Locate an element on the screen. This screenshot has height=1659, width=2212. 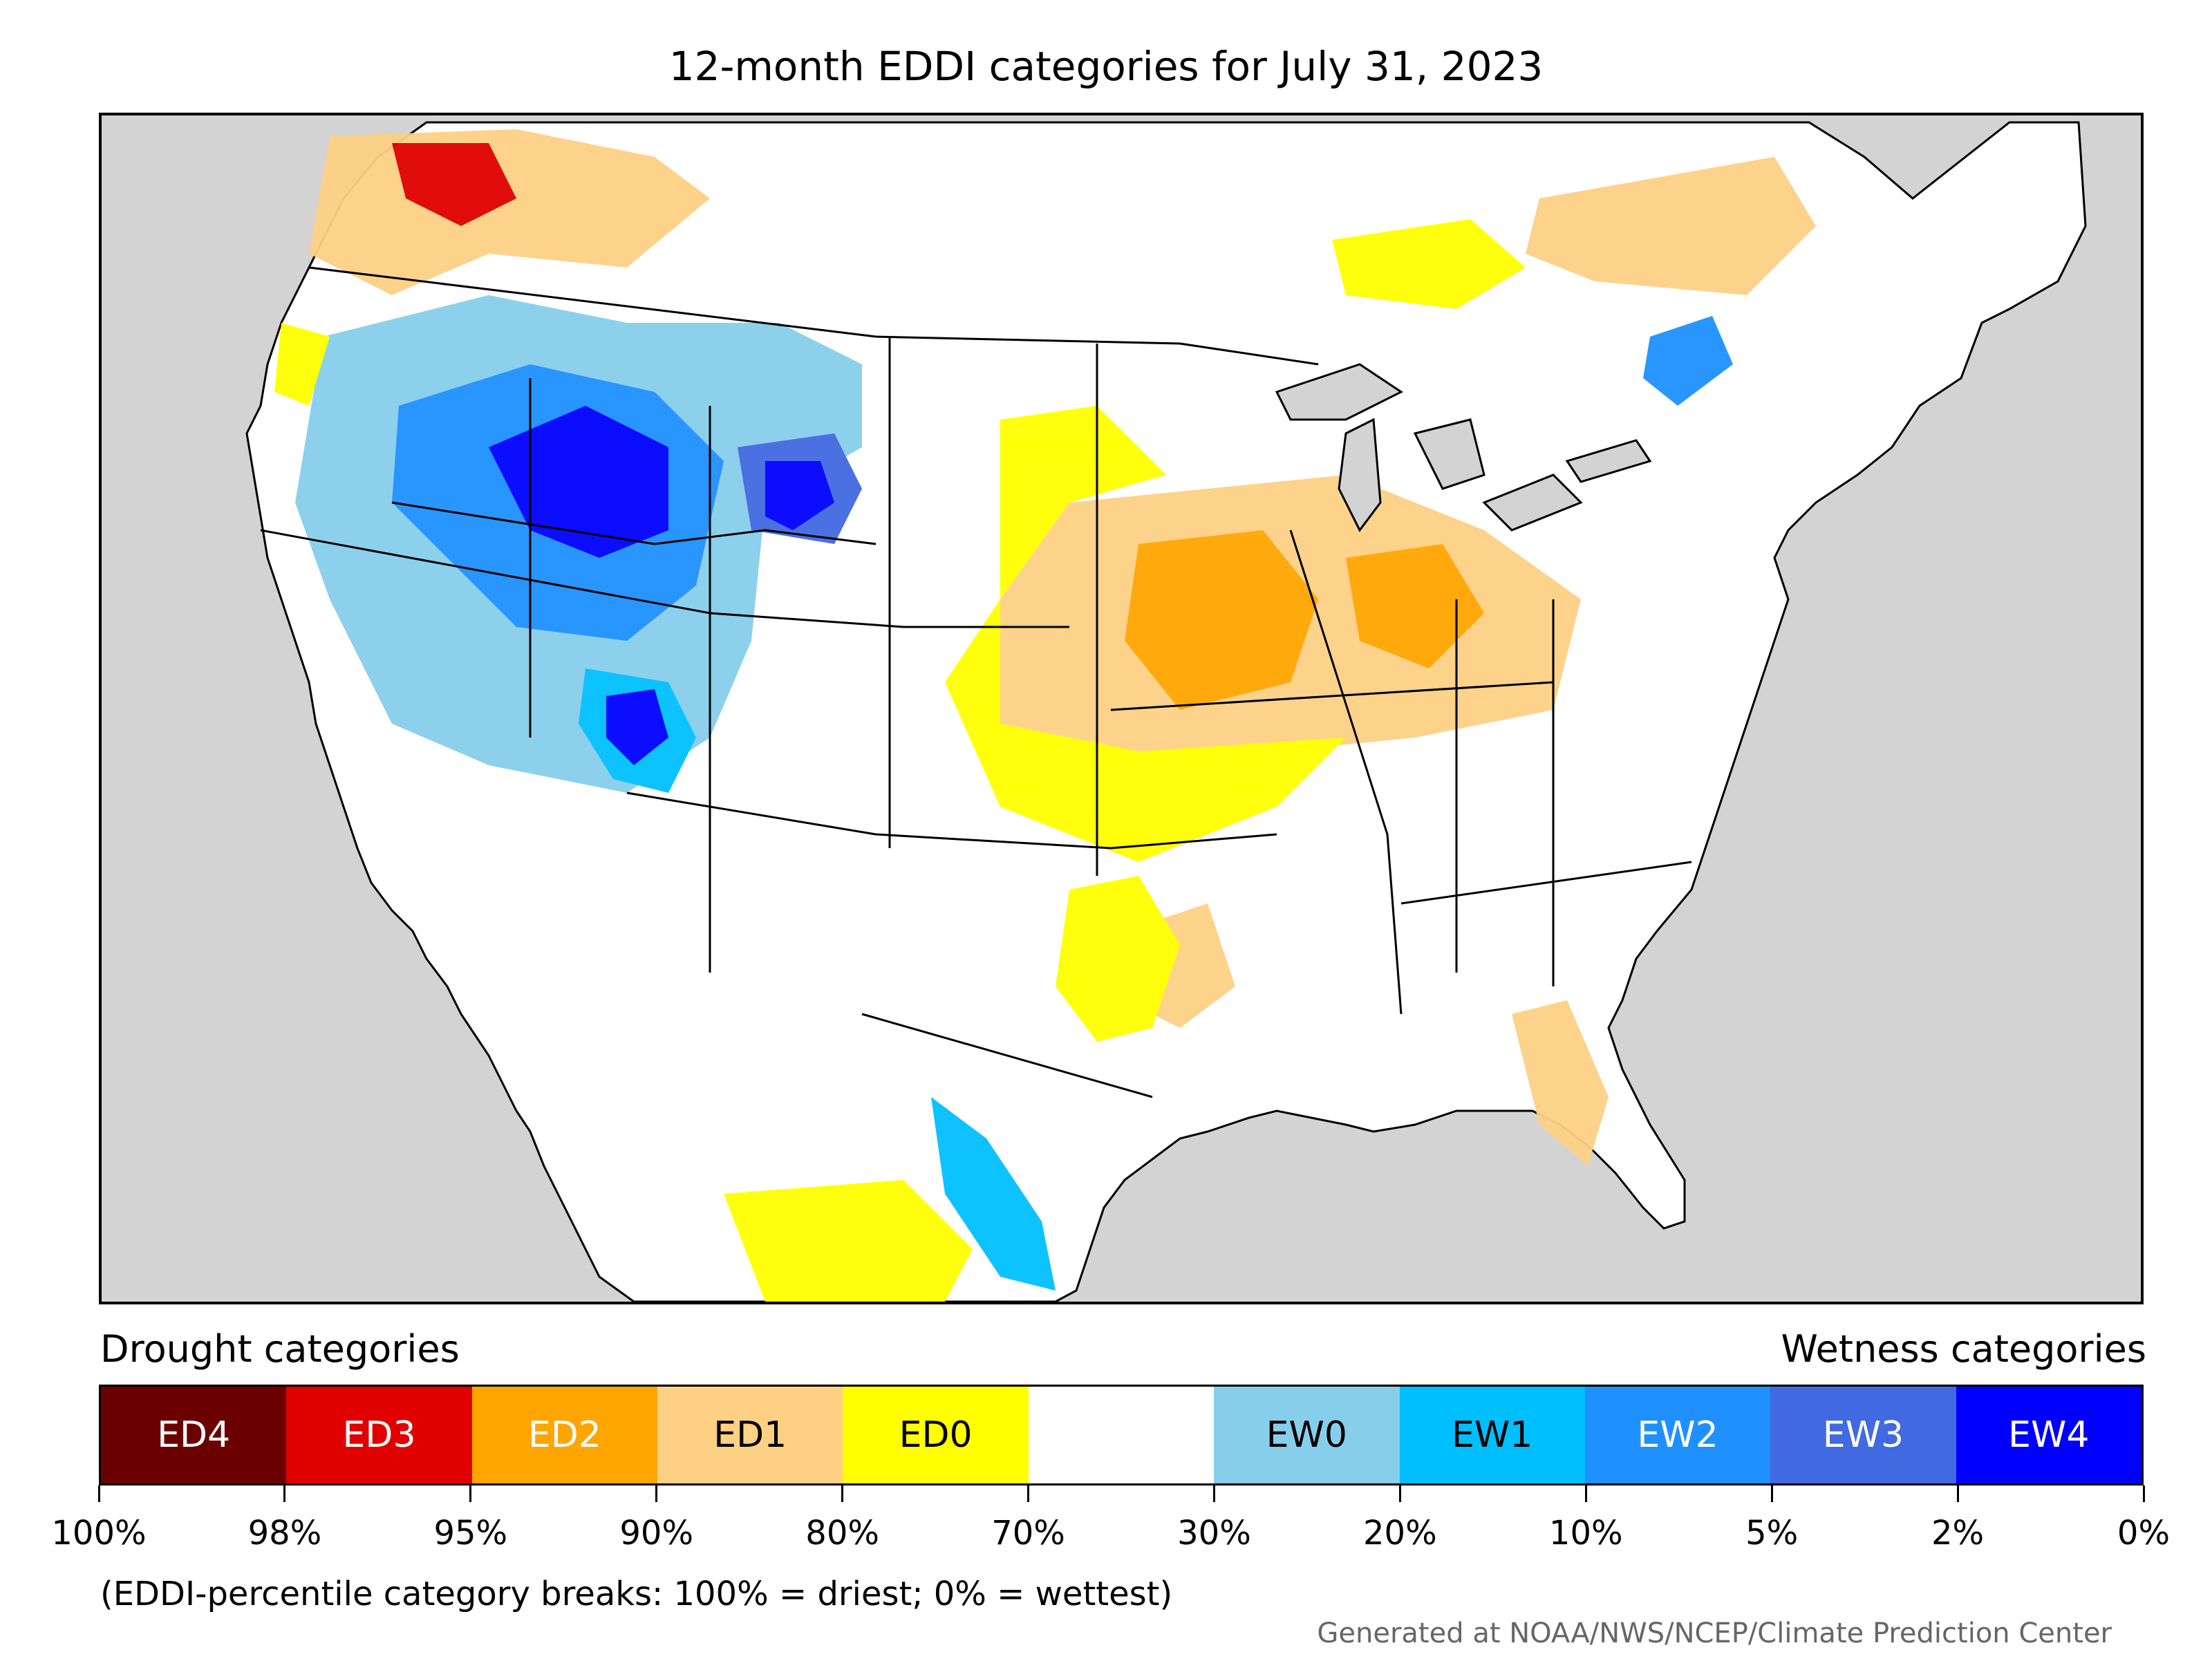
colorbar-tick-label: 90% is located at coordinates (656, 1534).